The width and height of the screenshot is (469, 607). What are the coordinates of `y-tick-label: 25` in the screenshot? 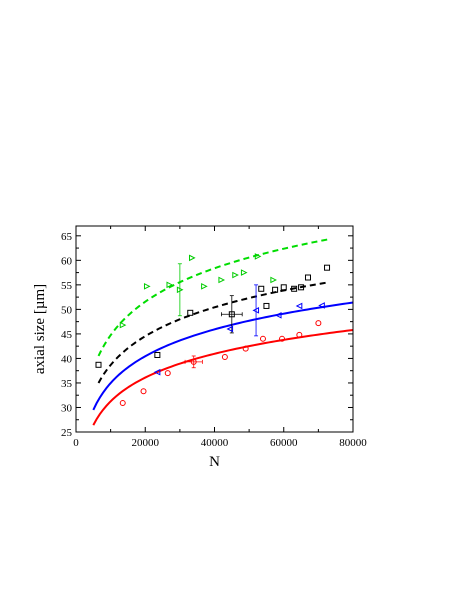 It's located at (67, 433).